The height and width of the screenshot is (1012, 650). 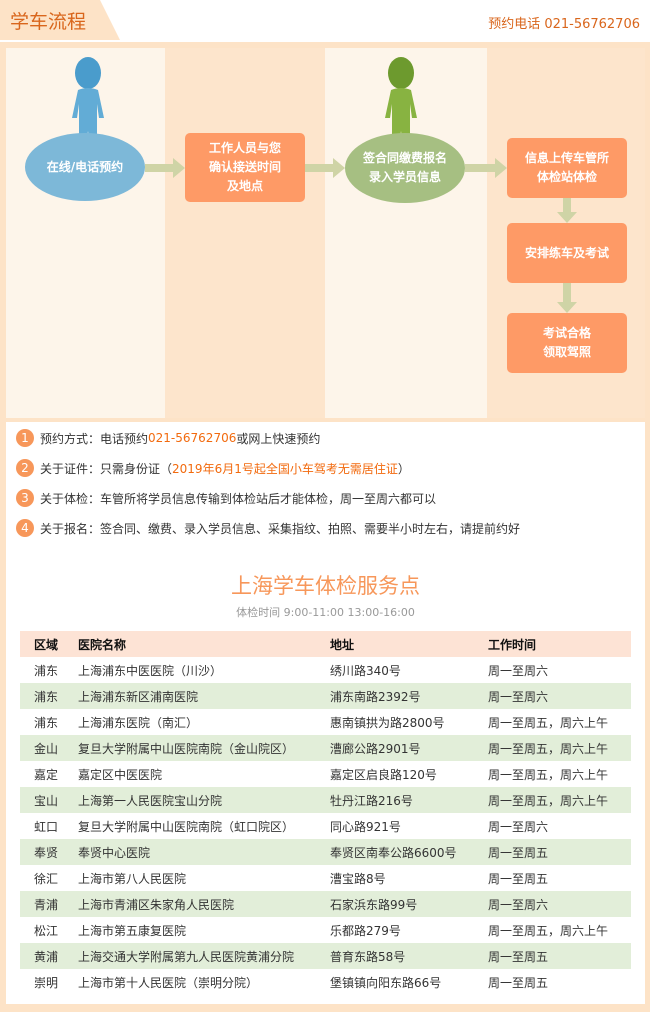 I want to click on service-title: 上海学车体检服务点, so click(x=325, y=586).